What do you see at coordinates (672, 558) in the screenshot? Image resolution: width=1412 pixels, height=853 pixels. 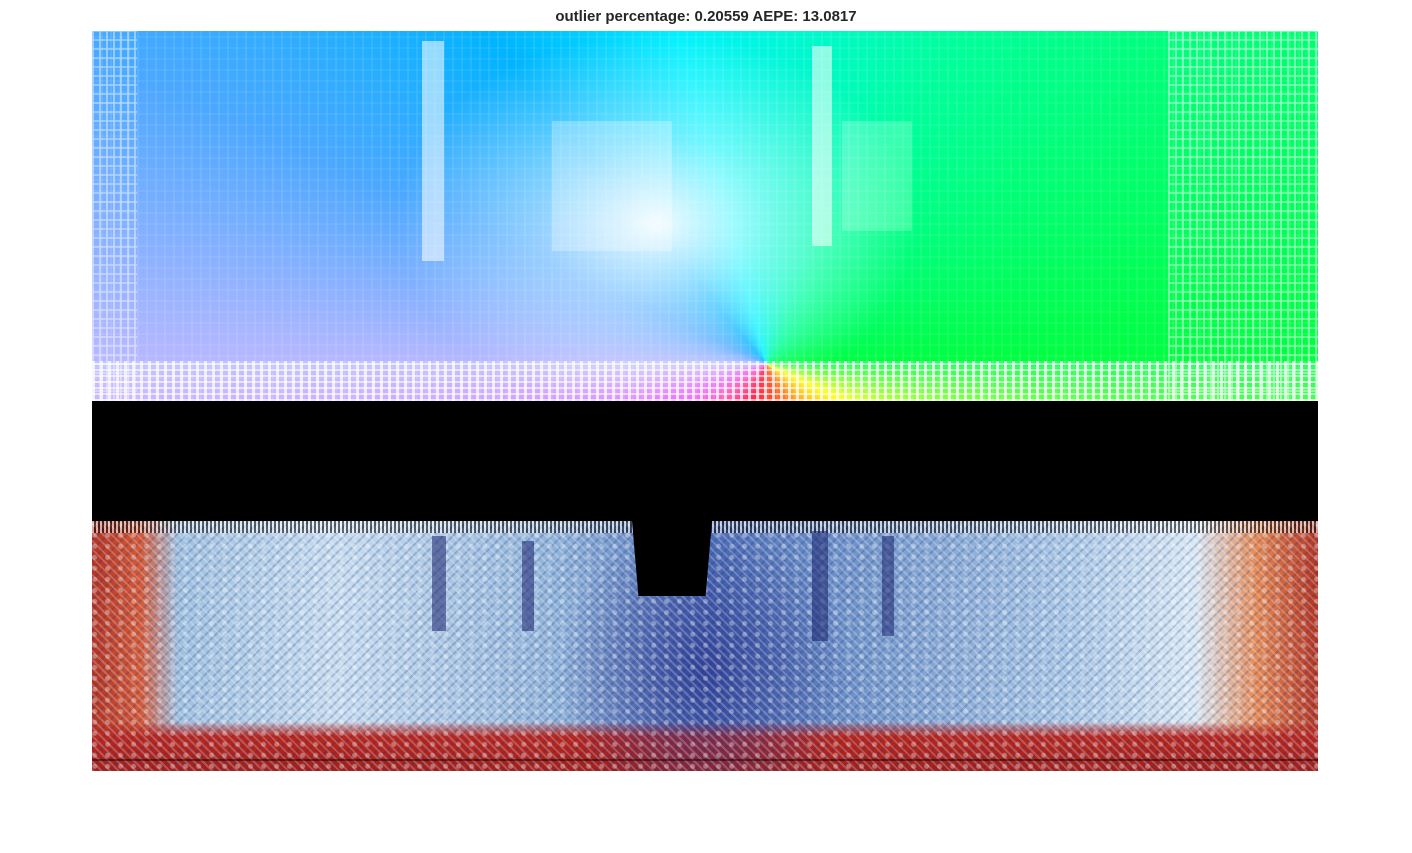 I see `error-invalid-notch` at bounding box center [672, 558].